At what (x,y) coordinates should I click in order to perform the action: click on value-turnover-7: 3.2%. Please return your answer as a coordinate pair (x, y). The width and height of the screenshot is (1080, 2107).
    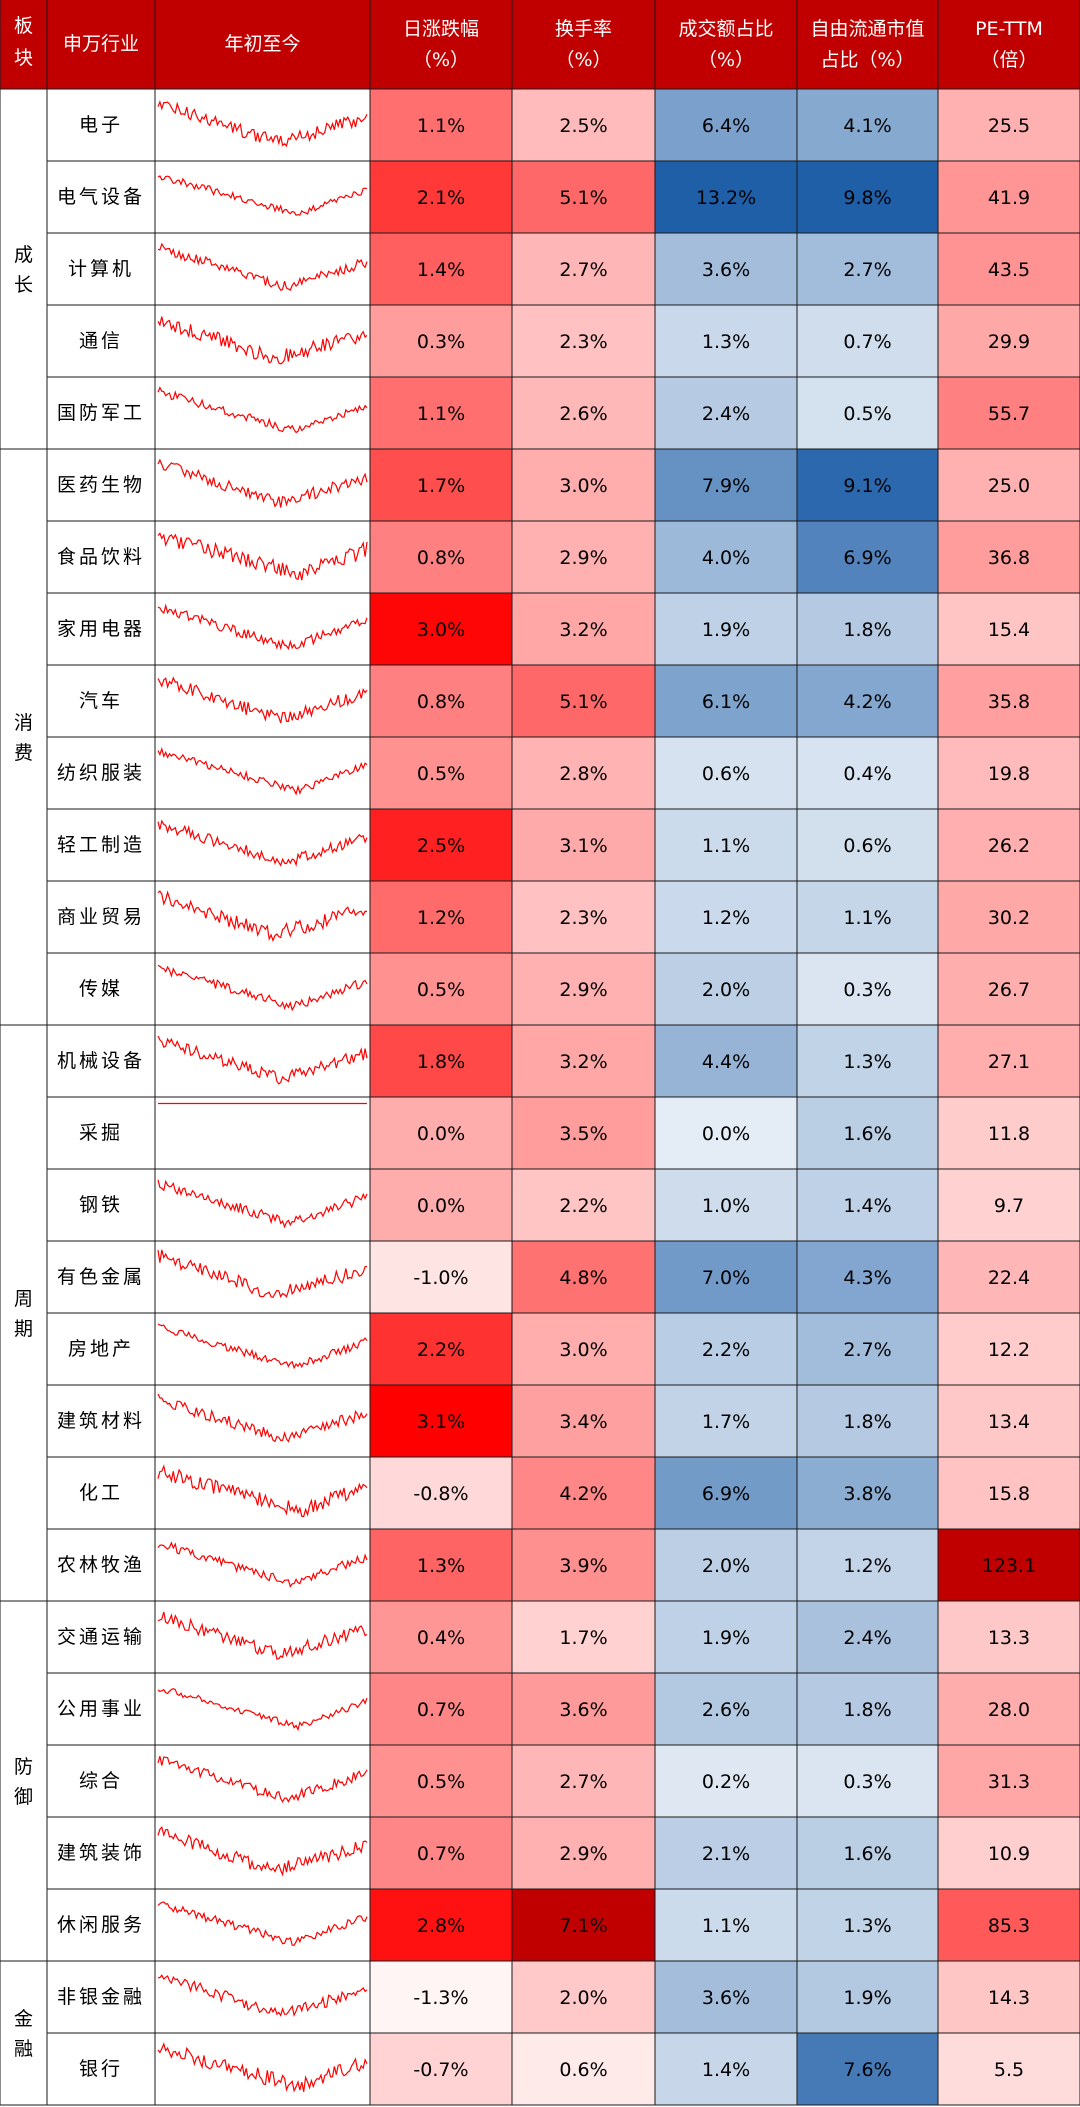
    Looking at the image, I should click on (583, 630).